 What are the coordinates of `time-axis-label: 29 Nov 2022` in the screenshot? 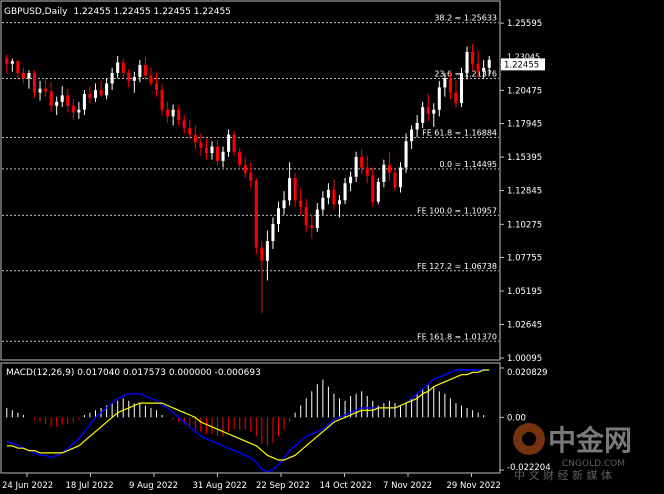 It's located at (474, 486).